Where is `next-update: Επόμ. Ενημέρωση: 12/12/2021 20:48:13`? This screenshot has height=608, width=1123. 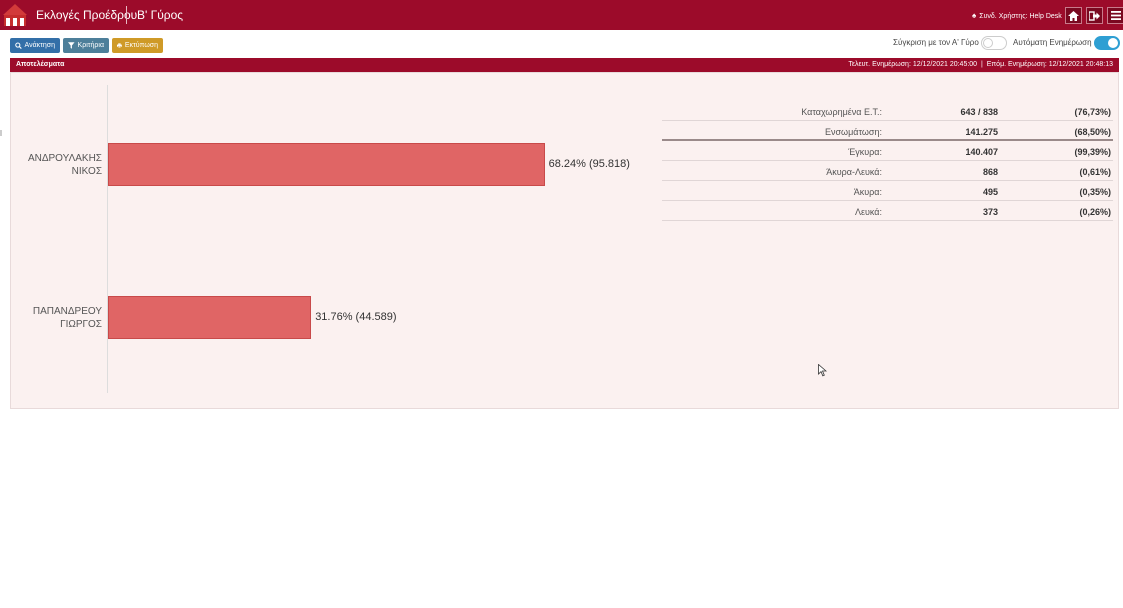 next-update: Επόμ. Ενημέρωση: 12/12/2021 20:48:13 is located at coordinates (1049, 64).